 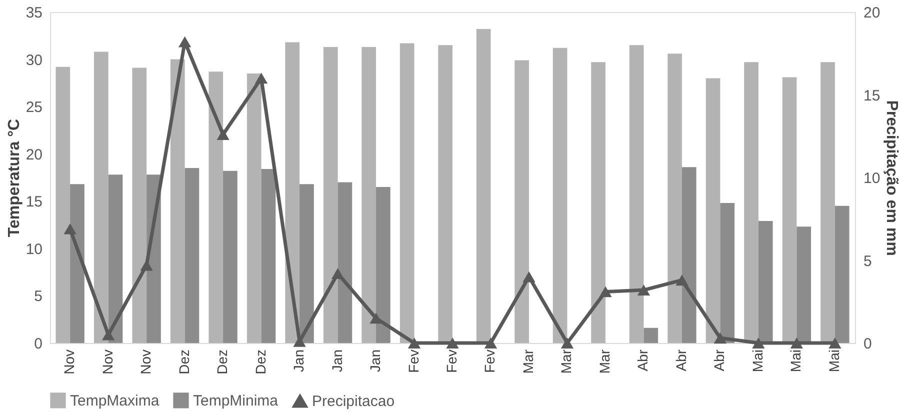 What do you see at coordinates (891, 178) in the screenshot?
I see `y2-axis-title: Precipitação em mm` at bounding box center [891, 178].